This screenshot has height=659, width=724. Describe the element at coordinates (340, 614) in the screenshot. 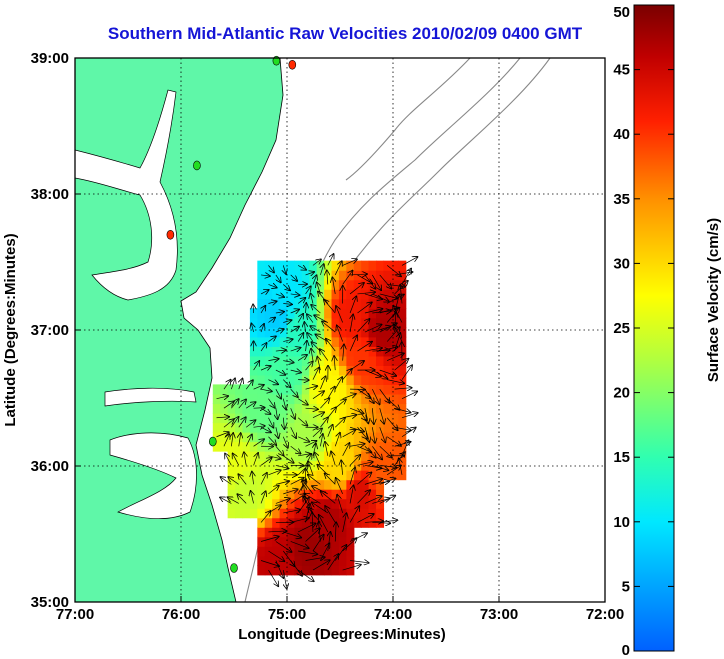

I see `x-axis-ticks: 77:00 76:00 75:00 74:00 73:00 72:00` at that location.